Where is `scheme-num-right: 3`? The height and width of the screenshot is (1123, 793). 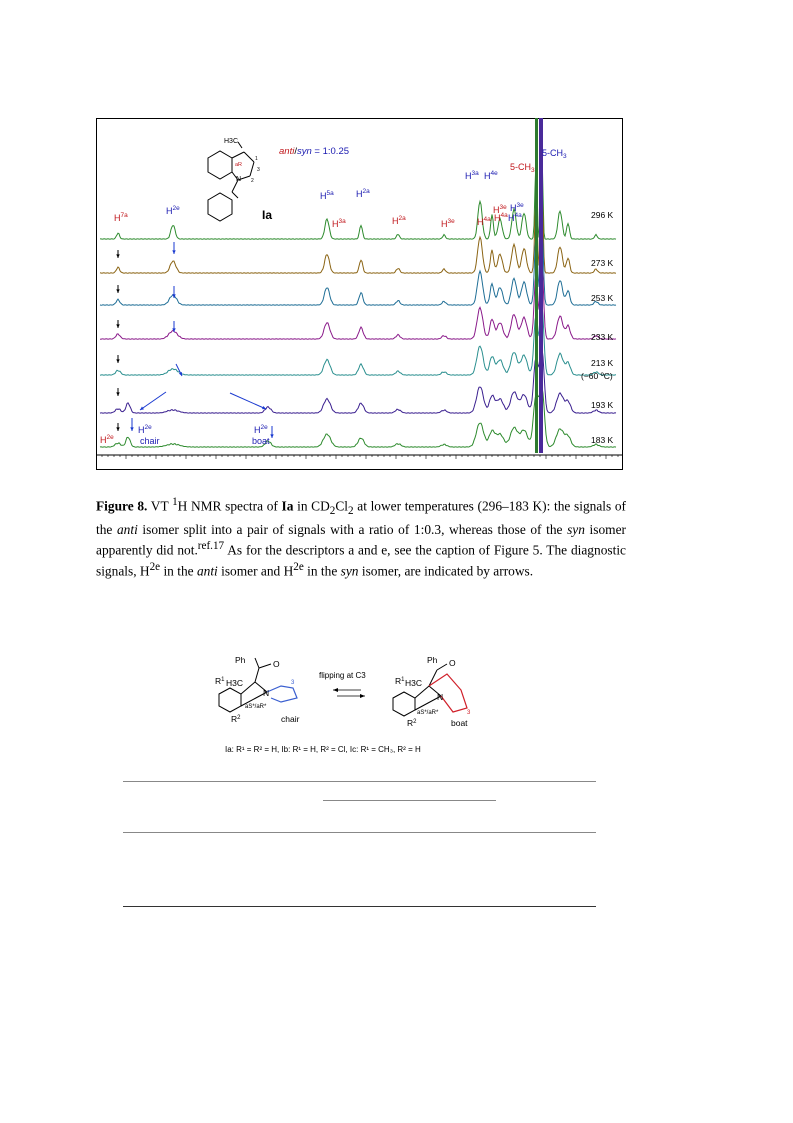 scheme-num-right: 3 is located at coordinates (469, 713).